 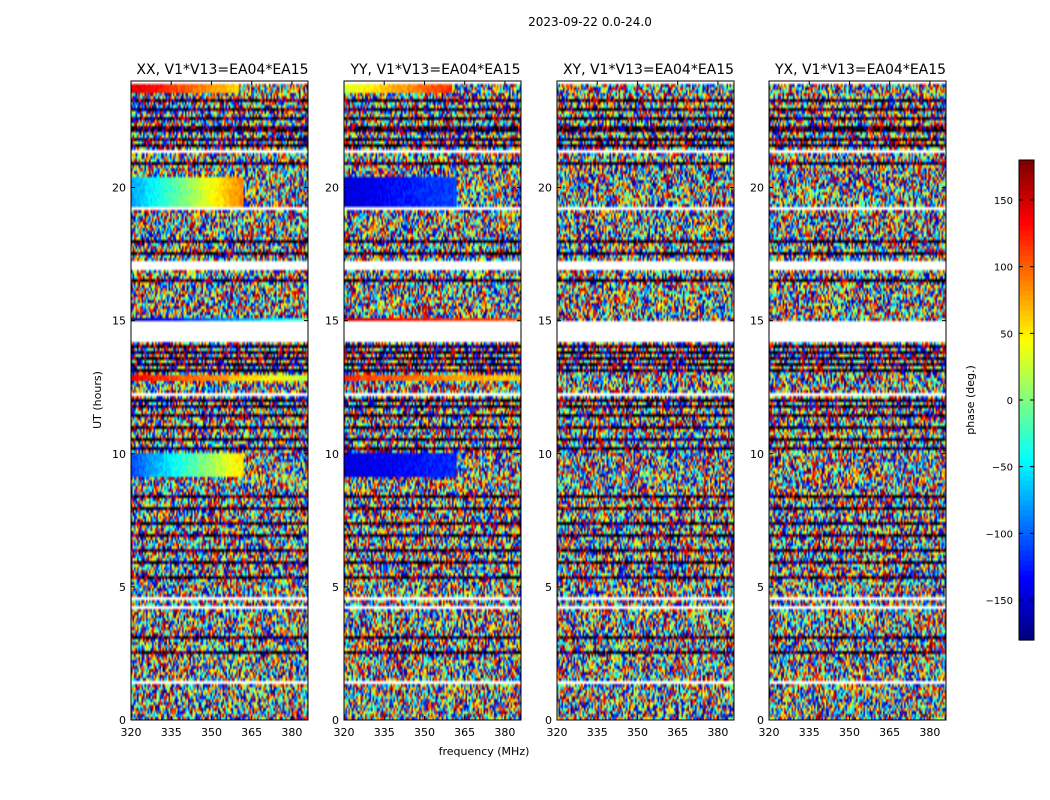 What do you see at coordinates (131, 732) in the screenshot?
I see `x-tick-label: 320` at bounding box center [131, 732].